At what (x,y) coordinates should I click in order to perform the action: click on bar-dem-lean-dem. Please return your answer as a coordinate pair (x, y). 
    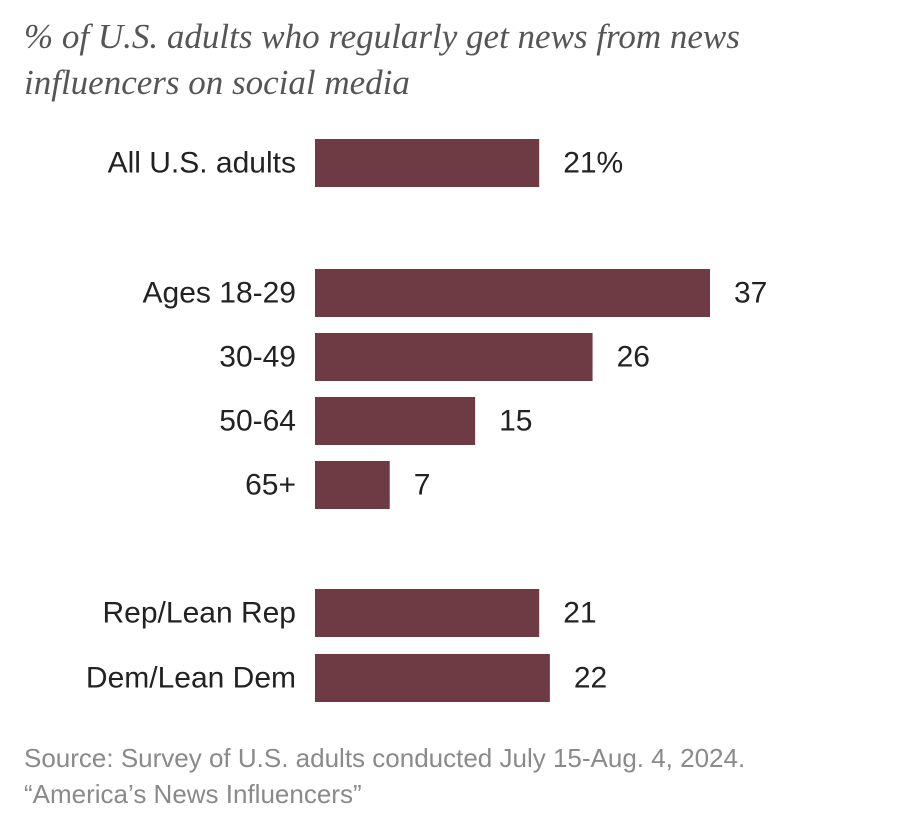
    Looking at the image, I should click on (432, 678).